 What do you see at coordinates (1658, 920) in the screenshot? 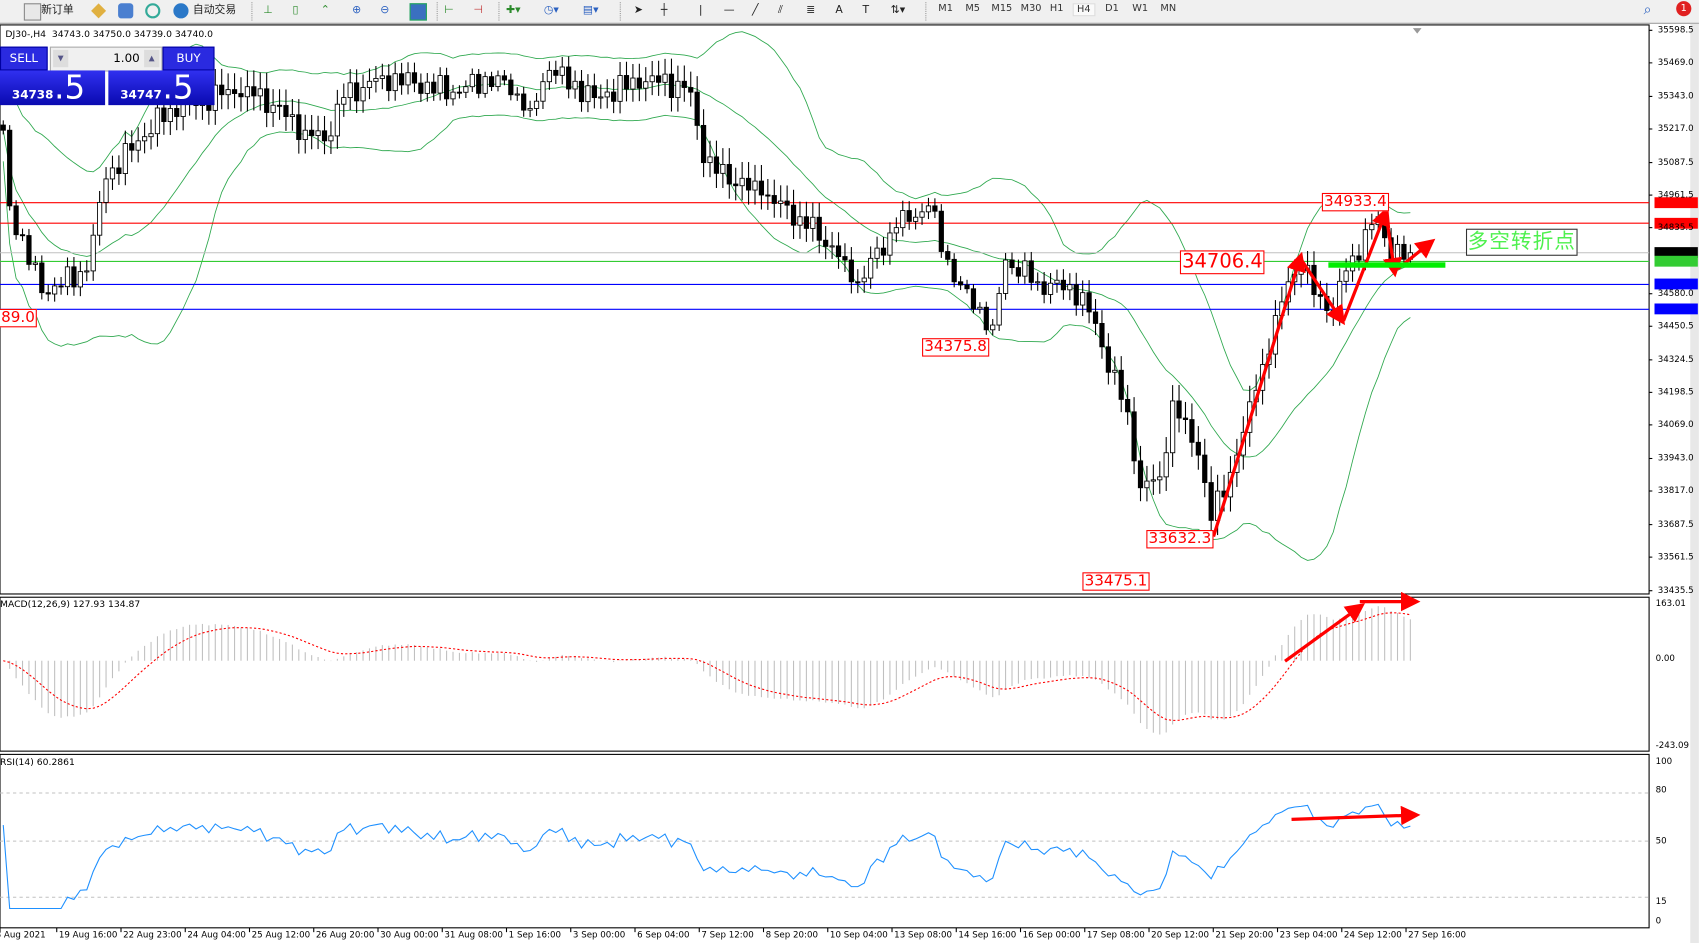
I see `rsi-axis-label: 0` at bounding box center [1658, 920].